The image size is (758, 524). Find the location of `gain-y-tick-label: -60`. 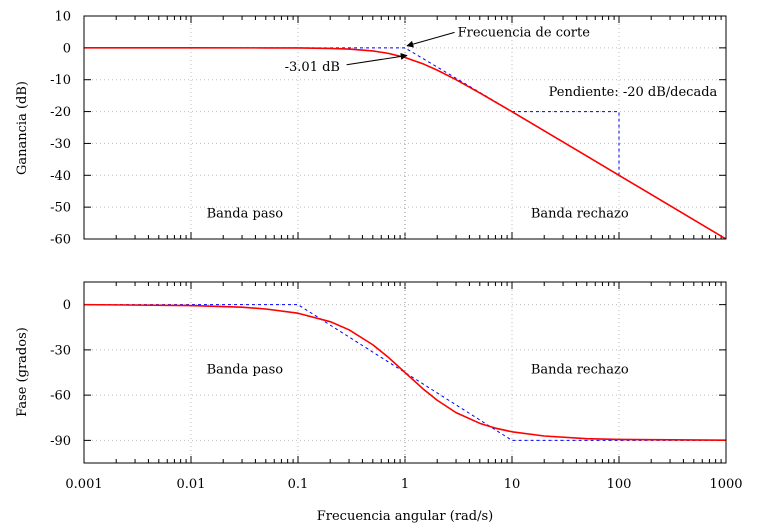

gain-y-tick-label: -60 is located at coordinates (60, 240).